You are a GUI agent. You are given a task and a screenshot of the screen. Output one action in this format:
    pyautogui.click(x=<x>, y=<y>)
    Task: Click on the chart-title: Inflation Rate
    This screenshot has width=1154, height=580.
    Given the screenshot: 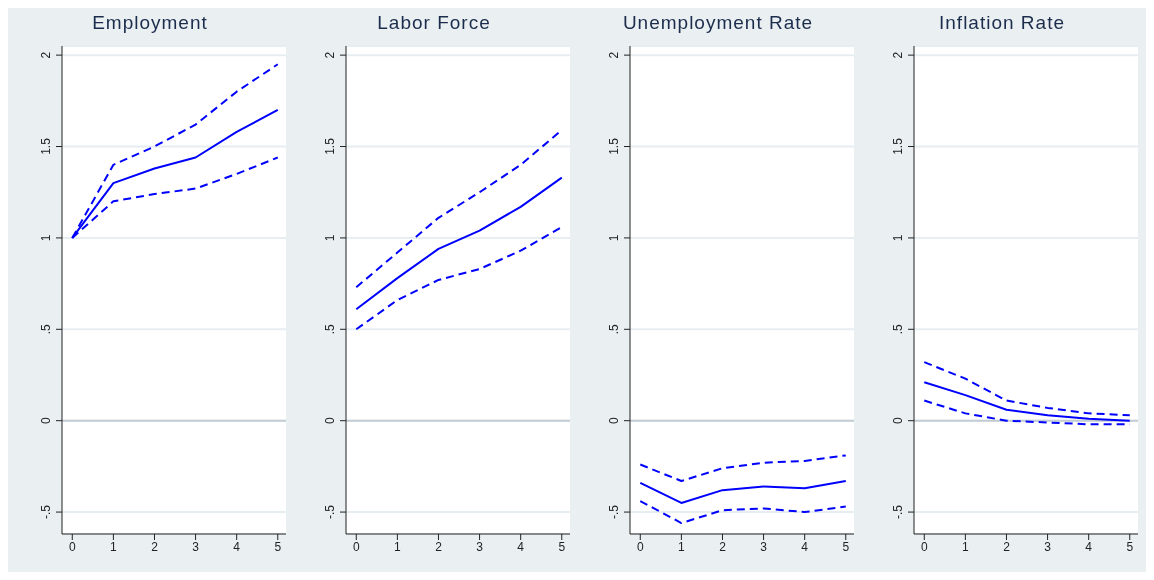 What is the action you would take?
    pyautogui.click(x=1002, y=23)
    